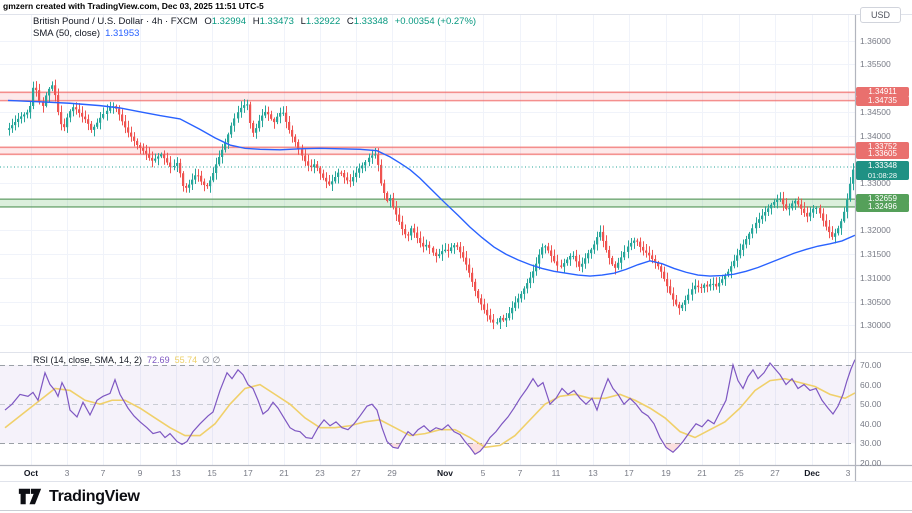 The width and height of the screenshot is (912, 513). Describe the element at coordinates (875, 183) in the screenshot. I see `price-axis-label: 1.33000` at that location.